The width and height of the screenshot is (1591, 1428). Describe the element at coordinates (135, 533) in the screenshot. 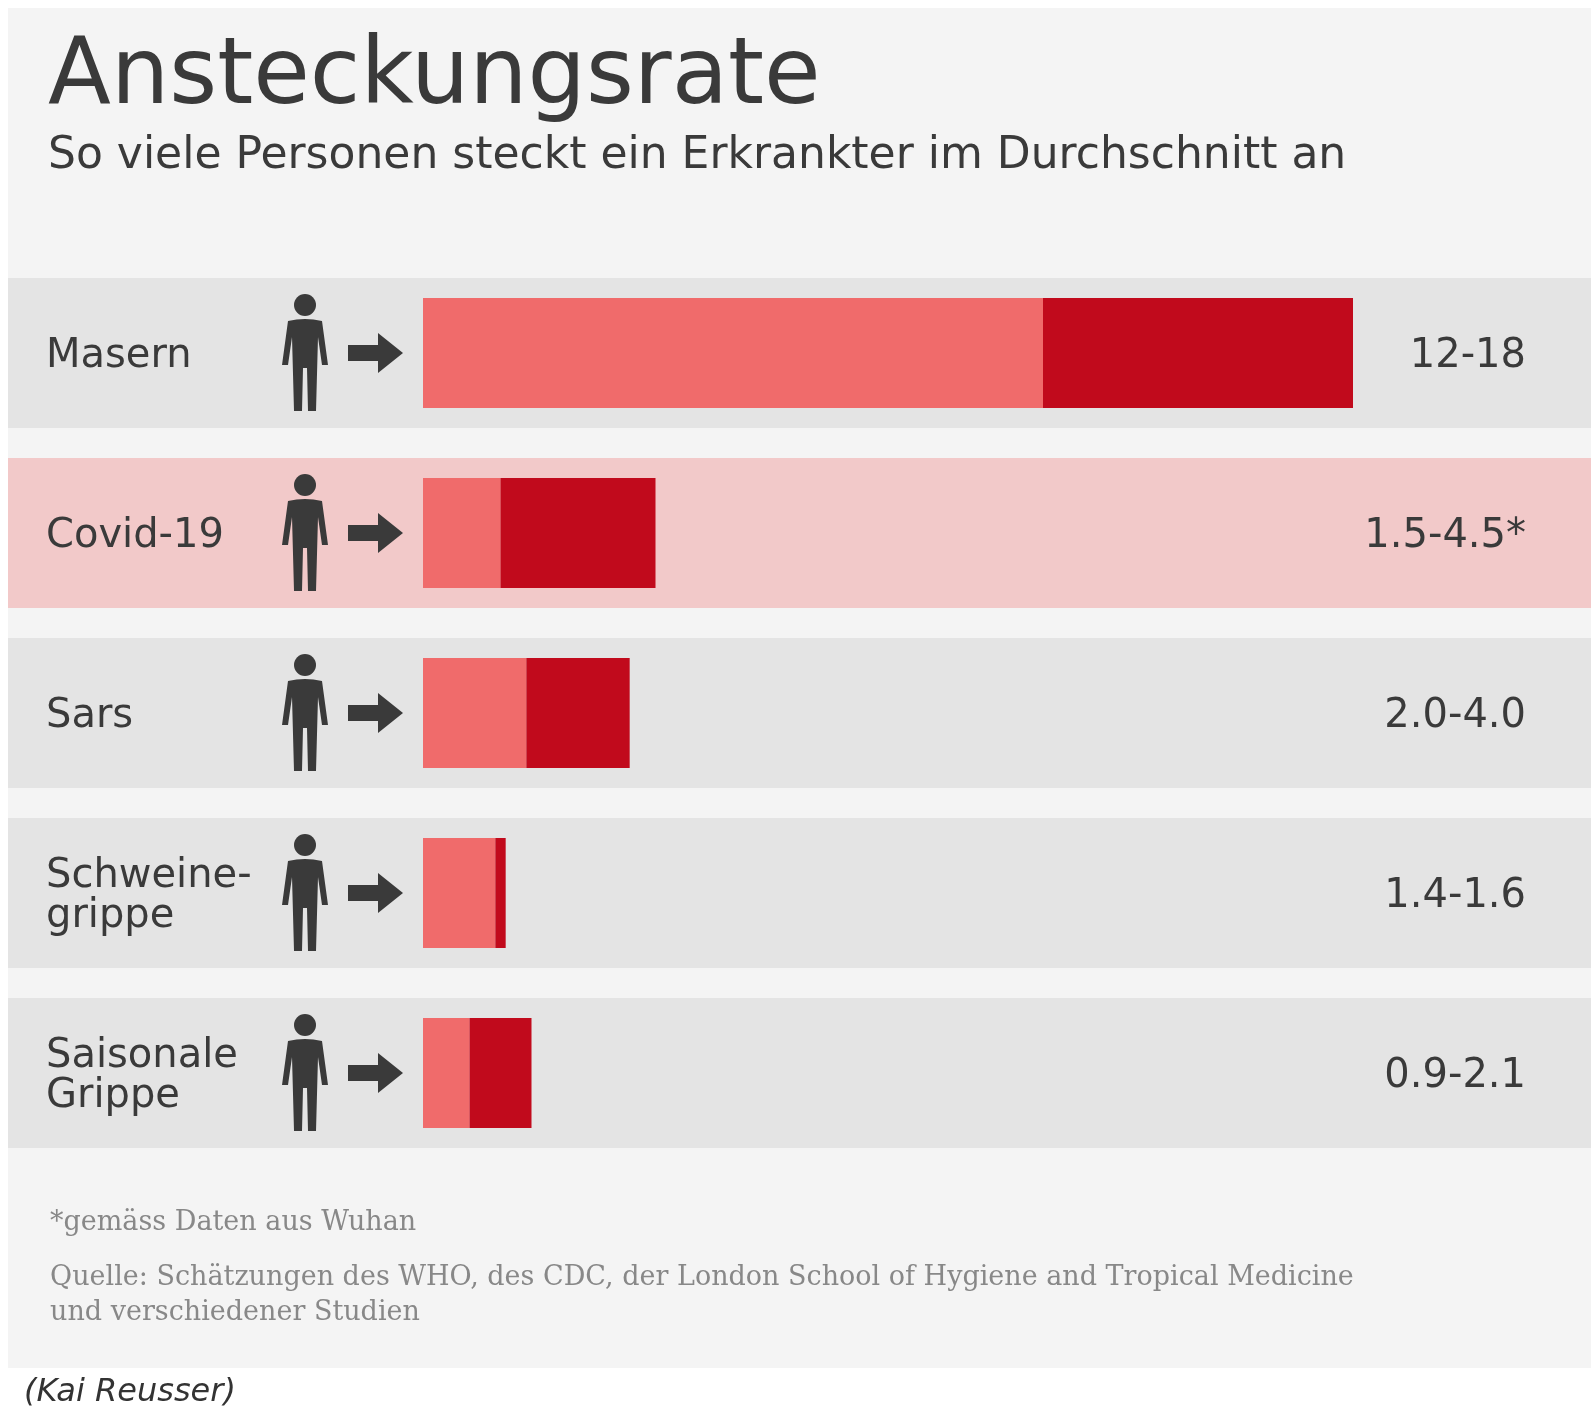

I see `y-tick-label: Covid-19` at that location.